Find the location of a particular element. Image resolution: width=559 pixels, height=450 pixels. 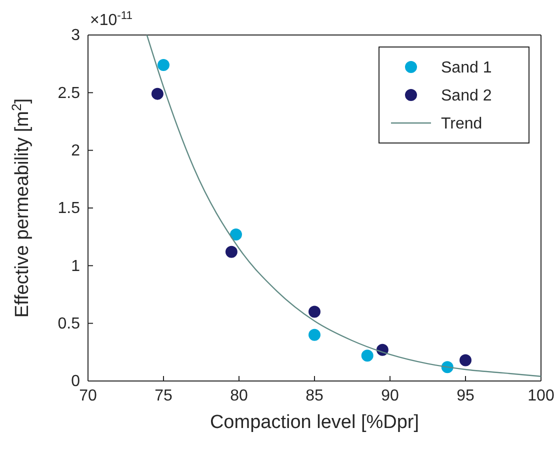

y-tick-label: 1.5 is located at coordinates (69, 209).